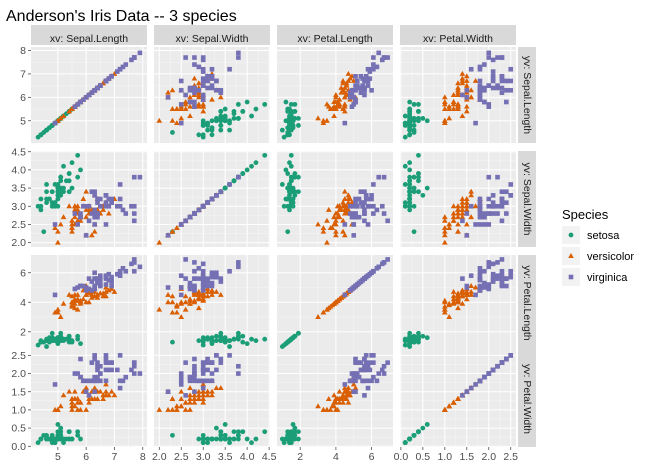 The width and height of the screenshot is (652, 467). What do you see at coordinates (527, 95) in the screenshot?
I see `row-strip: yv: Sepal.Length` at bounding box center [527, 95].